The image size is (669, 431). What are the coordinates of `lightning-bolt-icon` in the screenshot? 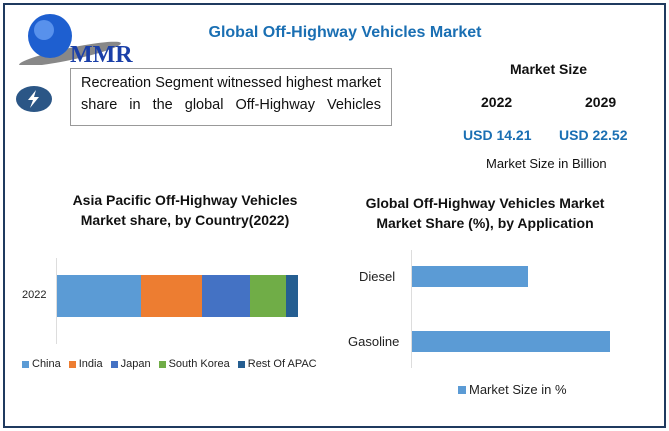 It's located at (34, 99).